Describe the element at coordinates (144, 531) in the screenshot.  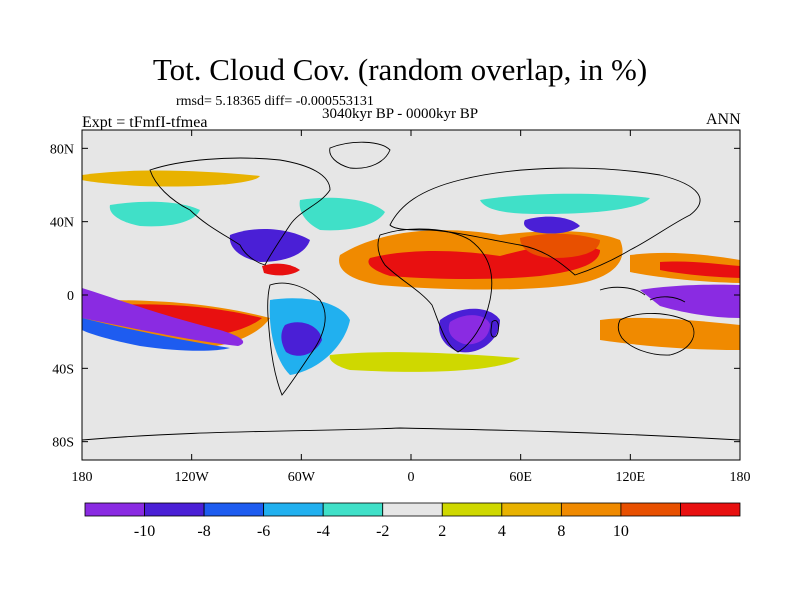
I see `colorbar-label: -10` at that location.